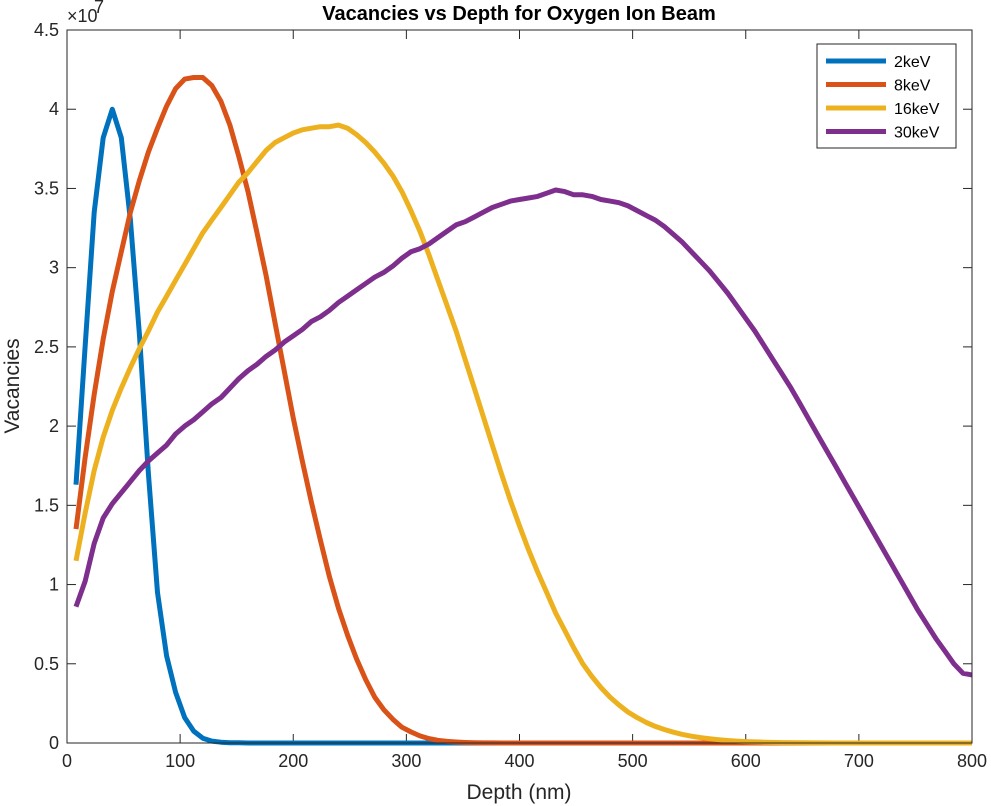 The height and width of the screenshot is (806, 991). Describe the element at coordinates (99, 8) in the screenshot. I see `y-exponent-power: 7` at that location.